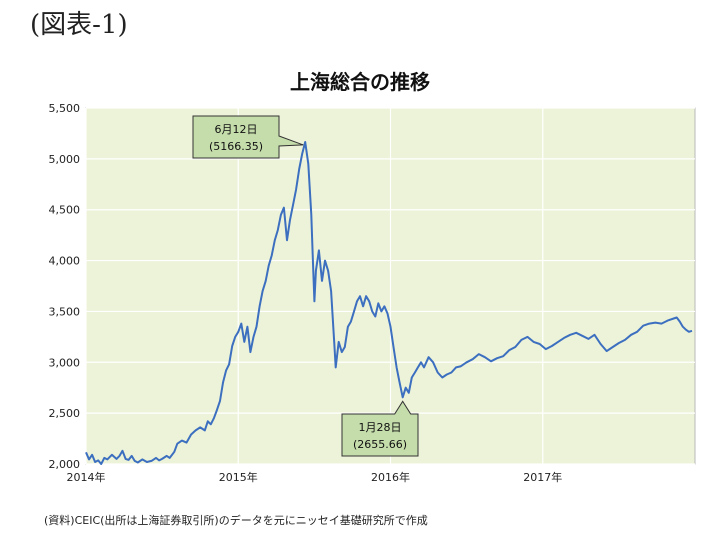 The image size is (720, 540). I want to click on callout-value: (2655.66), so click(380, 444).